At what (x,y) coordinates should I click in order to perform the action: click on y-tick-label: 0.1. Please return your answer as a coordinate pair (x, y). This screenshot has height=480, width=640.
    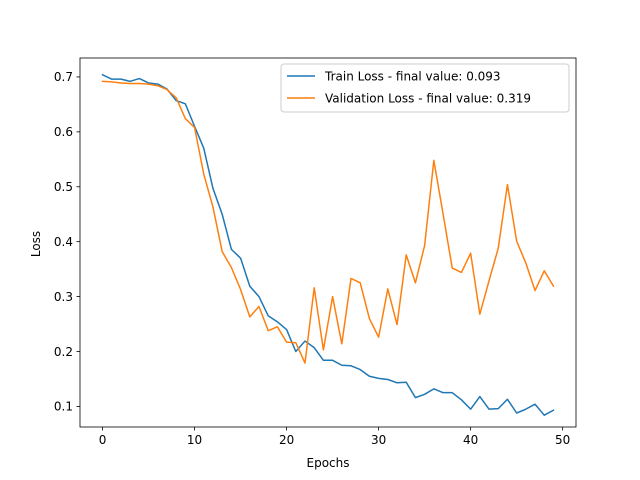
    Looking at the image, I should click on (63, 407).